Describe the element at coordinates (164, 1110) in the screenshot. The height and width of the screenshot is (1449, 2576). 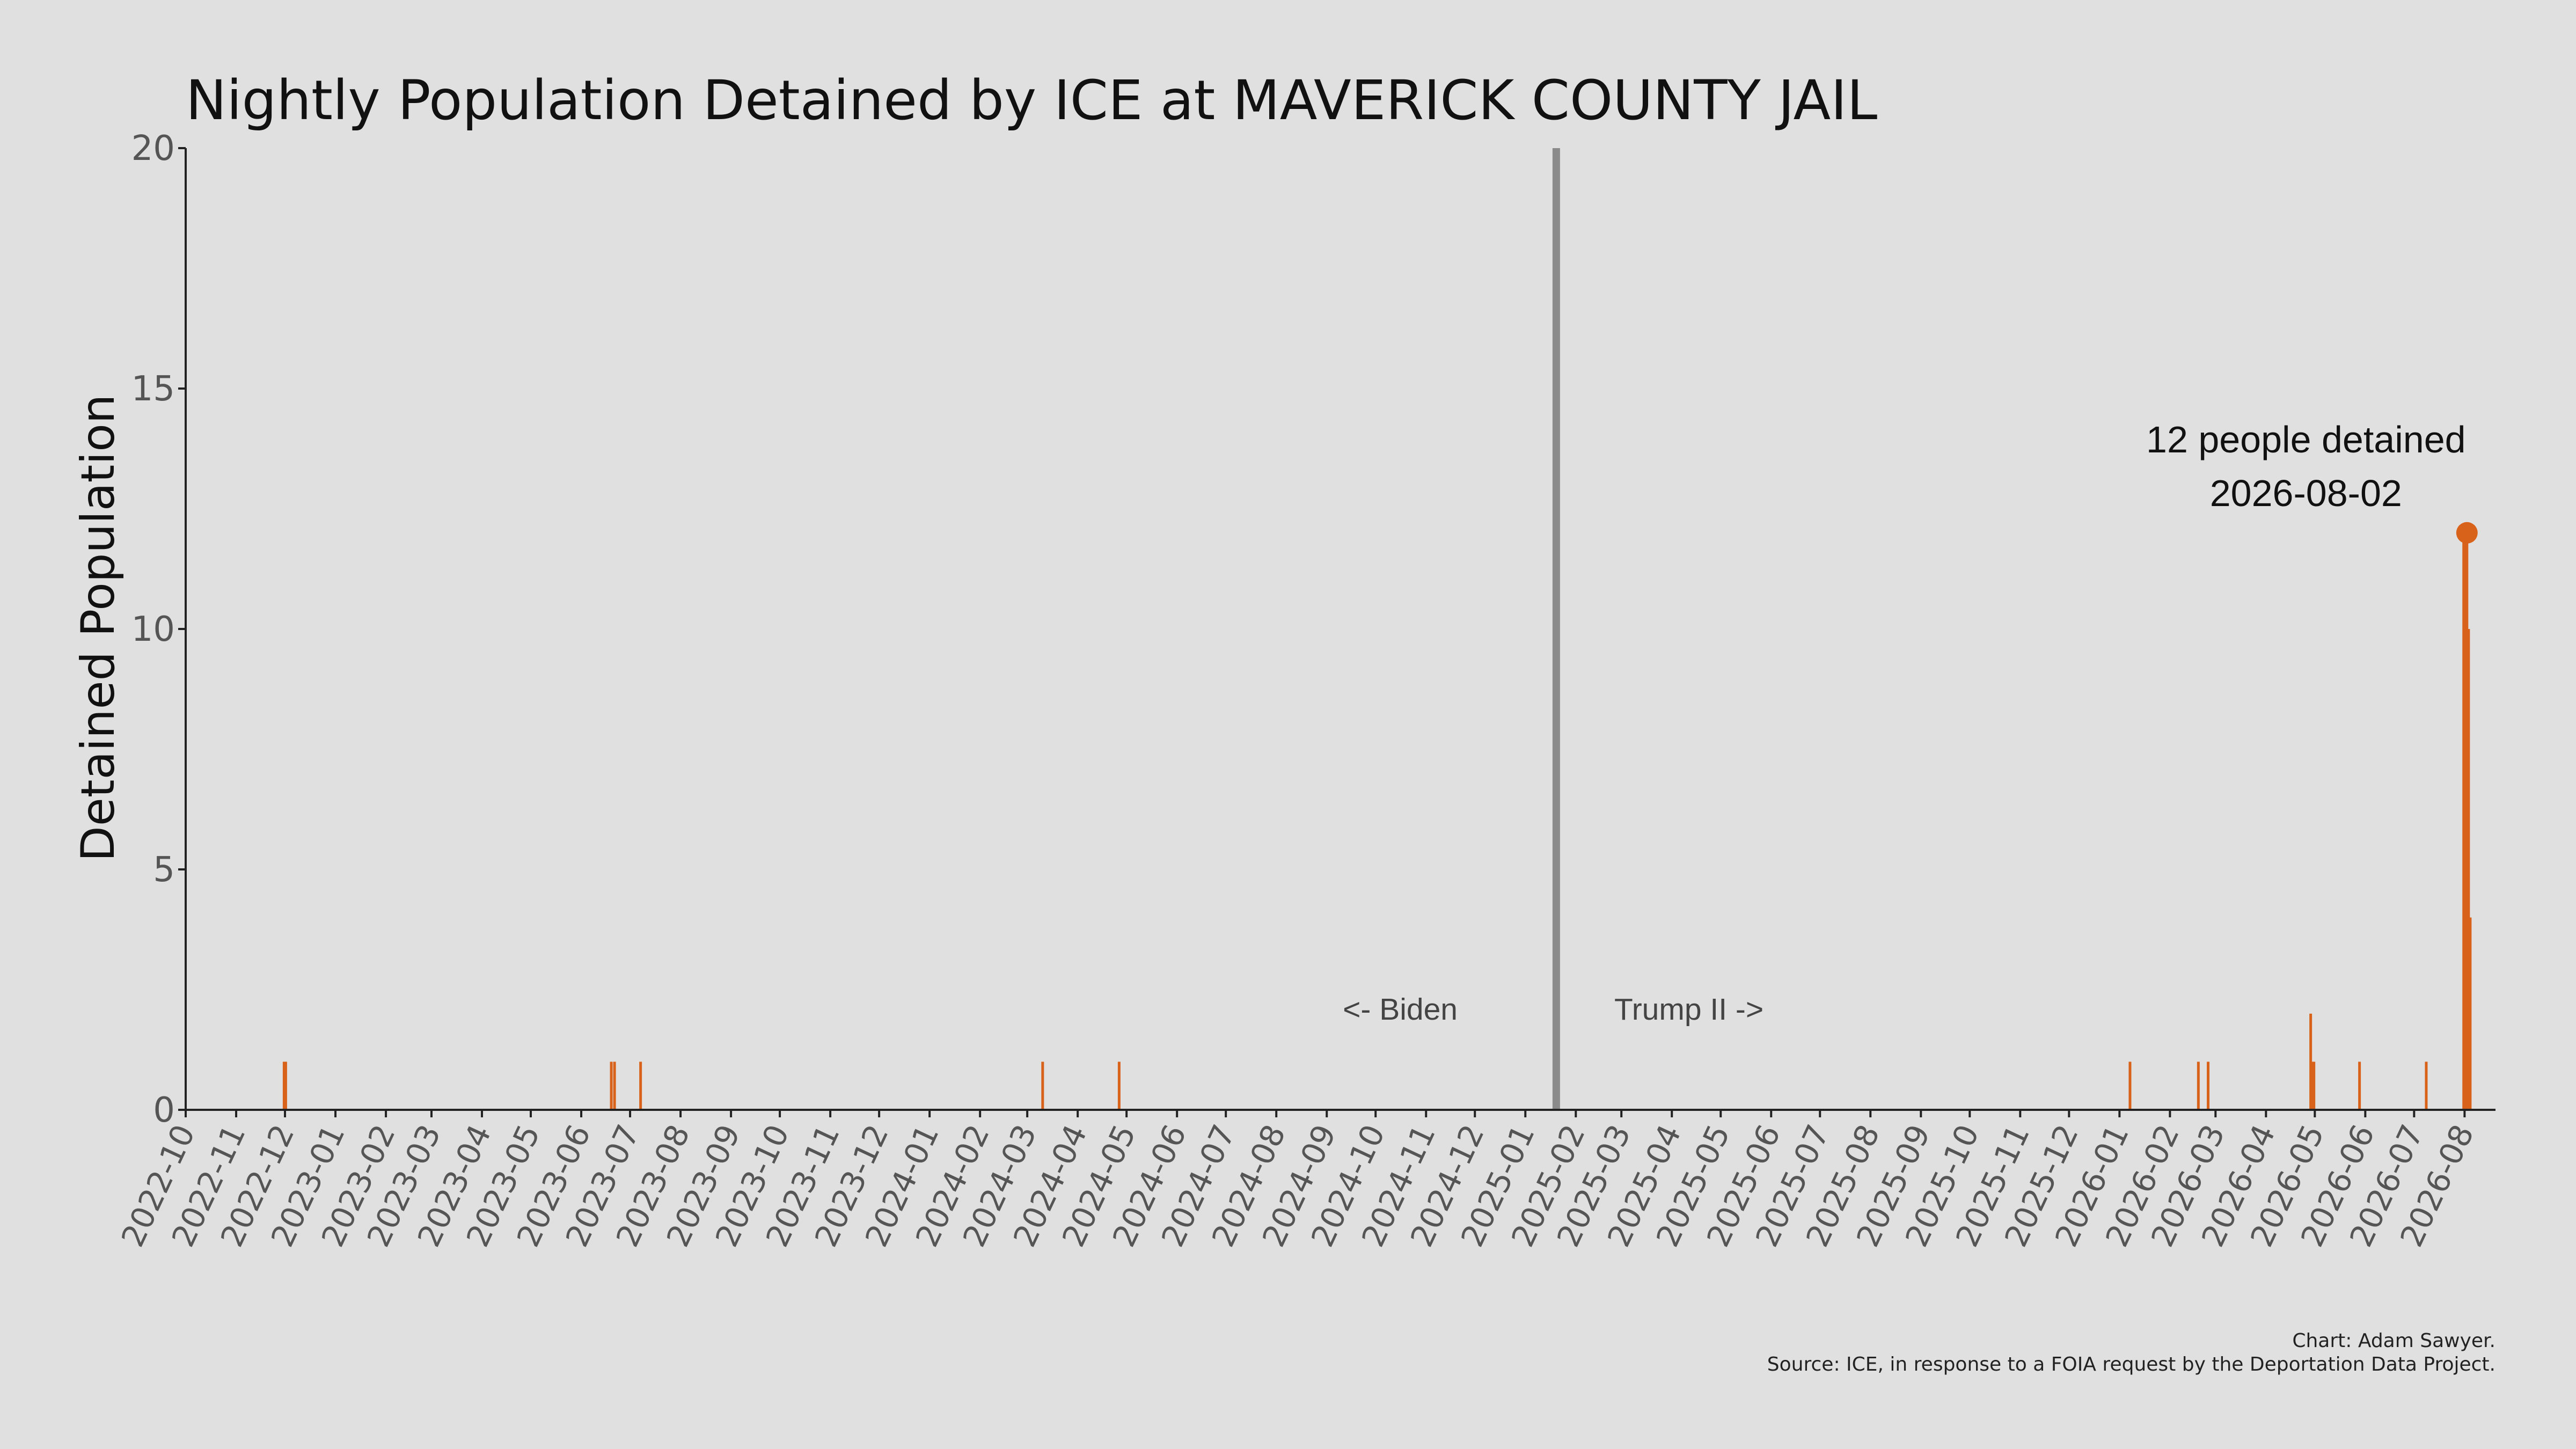
I see `y-tick-label: 0` at that location.